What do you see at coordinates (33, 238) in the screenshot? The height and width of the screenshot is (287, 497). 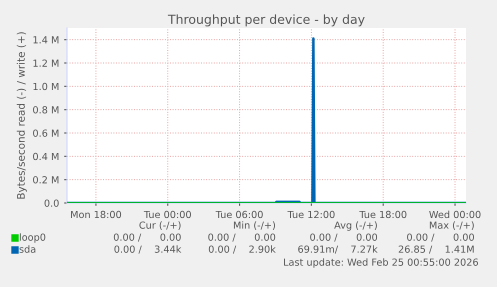 I see `legend-label: loop0` at bounding box center [33, 238].